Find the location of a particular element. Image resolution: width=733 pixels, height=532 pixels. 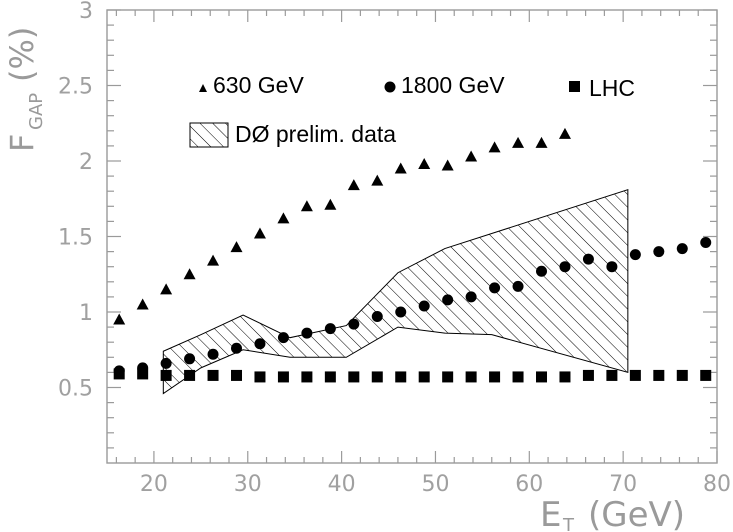

x-axis-title: E T (GeV) is located at coordinates (612, 513).